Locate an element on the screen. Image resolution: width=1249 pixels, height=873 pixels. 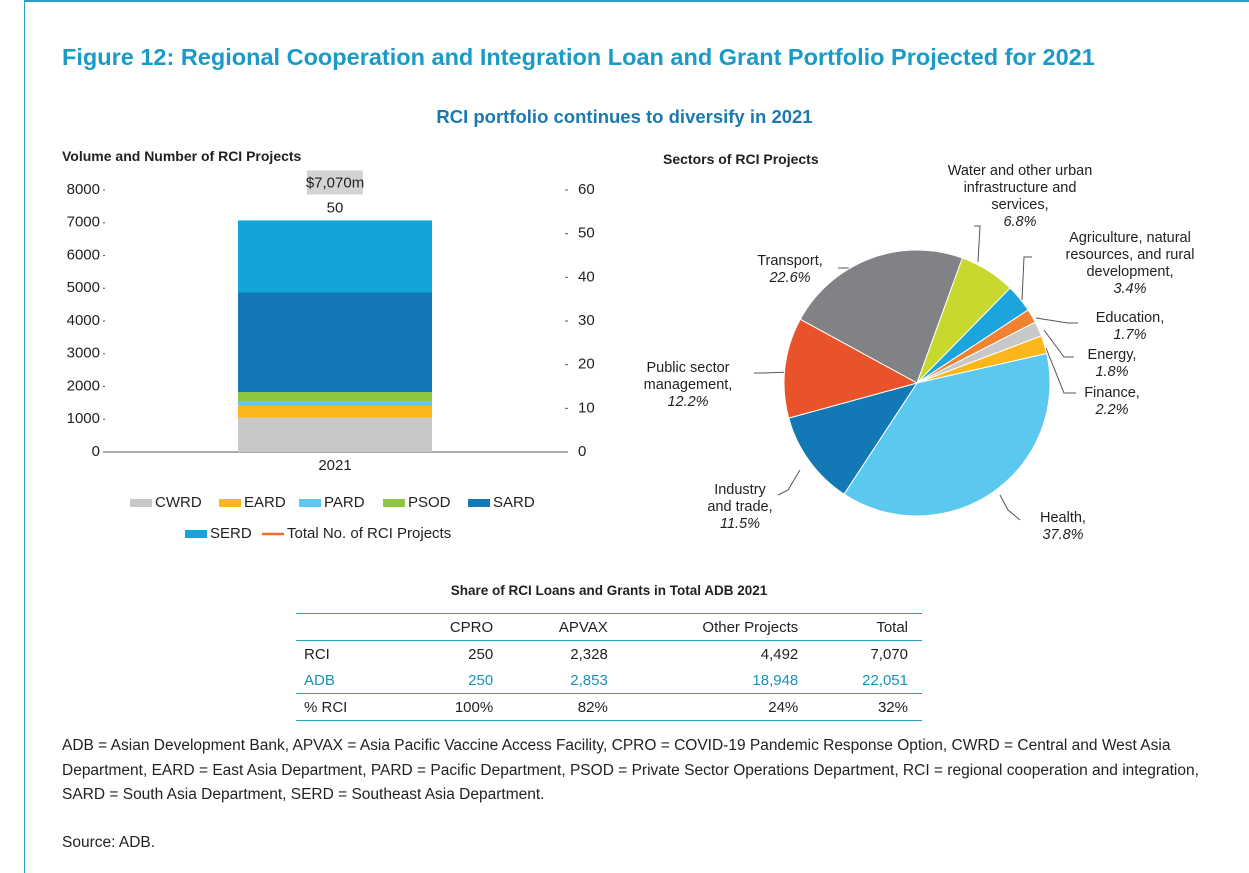
bar-chart-title: Volume and Number of RCI Projects is located at coordinates (182, 156).